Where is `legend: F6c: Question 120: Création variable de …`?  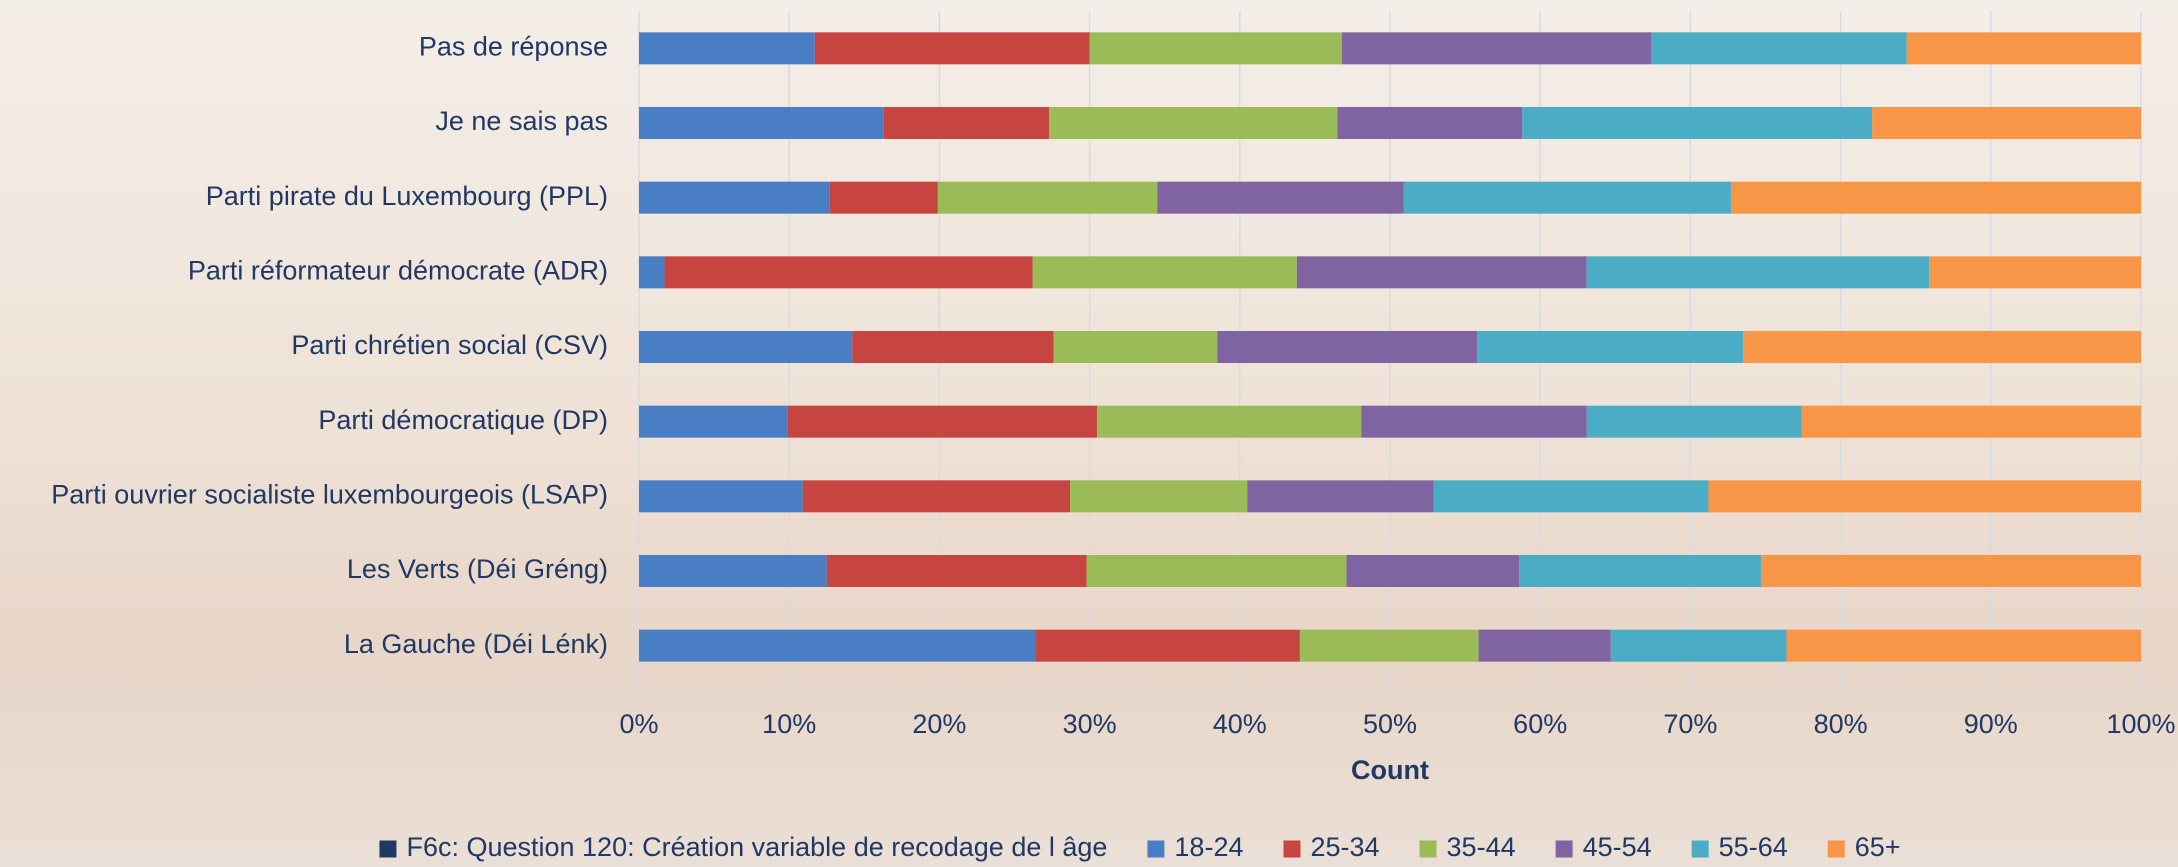 legend: F6c: Question 120: Création variable de … is located at coordinates (1140, 847).